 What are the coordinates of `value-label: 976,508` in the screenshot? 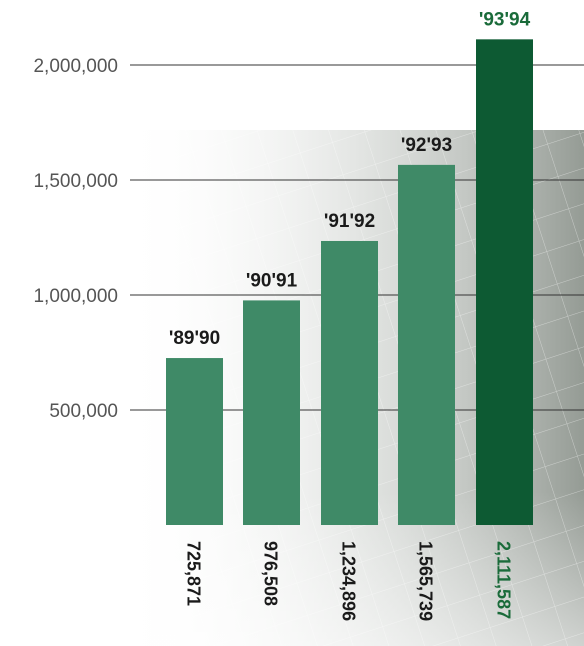 It's located at (271, 573).